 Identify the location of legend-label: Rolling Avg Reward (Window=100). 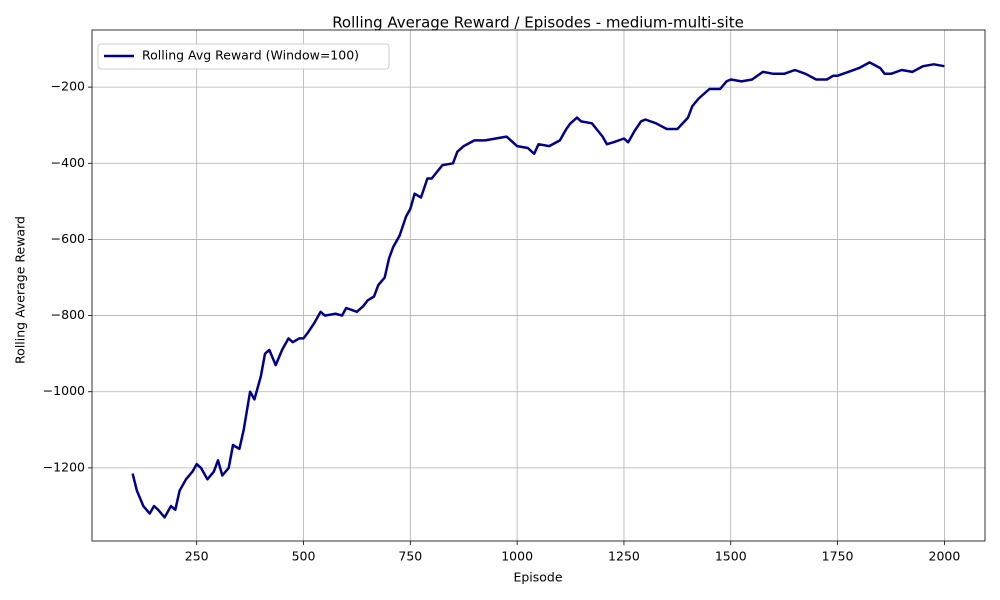
(250, 55).